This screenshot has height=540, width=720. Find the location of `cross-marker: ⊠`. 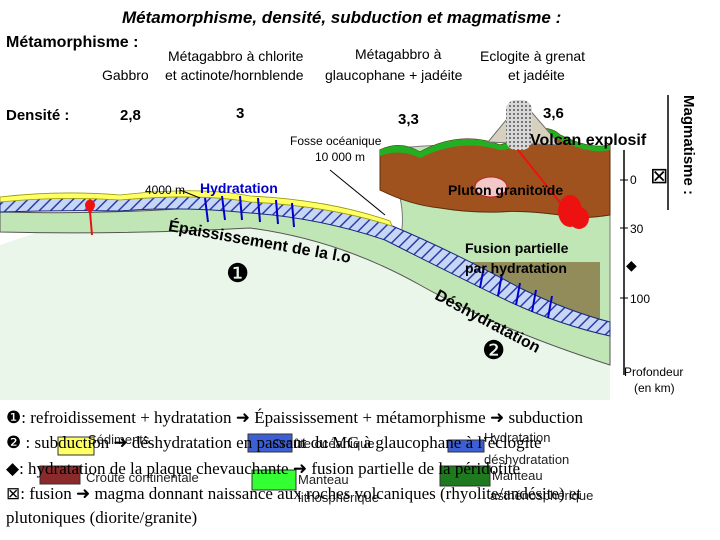

cross-marker: ⊠ is located at coordinates (659, 175).